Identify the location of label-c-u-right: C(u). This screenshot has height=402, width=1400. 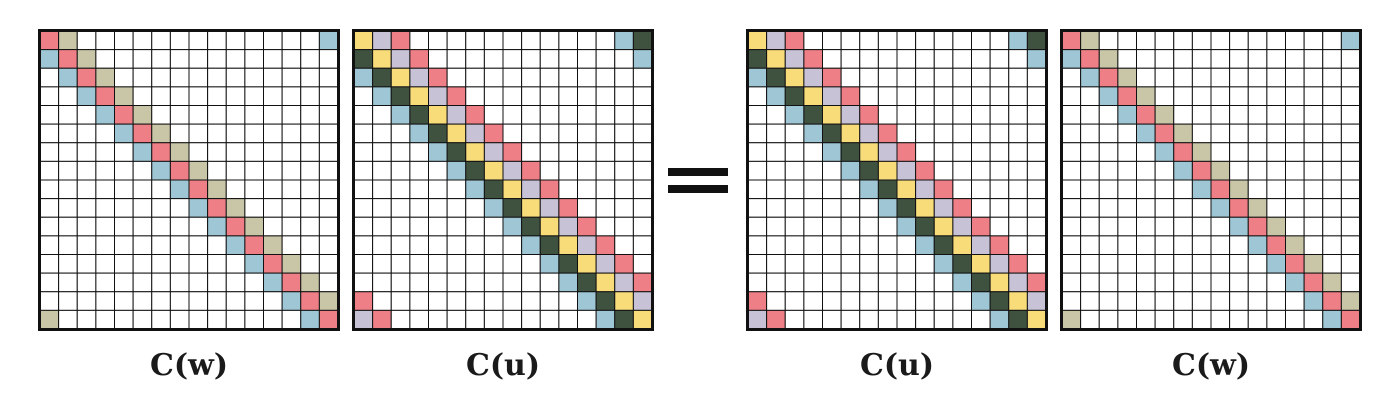
(897, 365).